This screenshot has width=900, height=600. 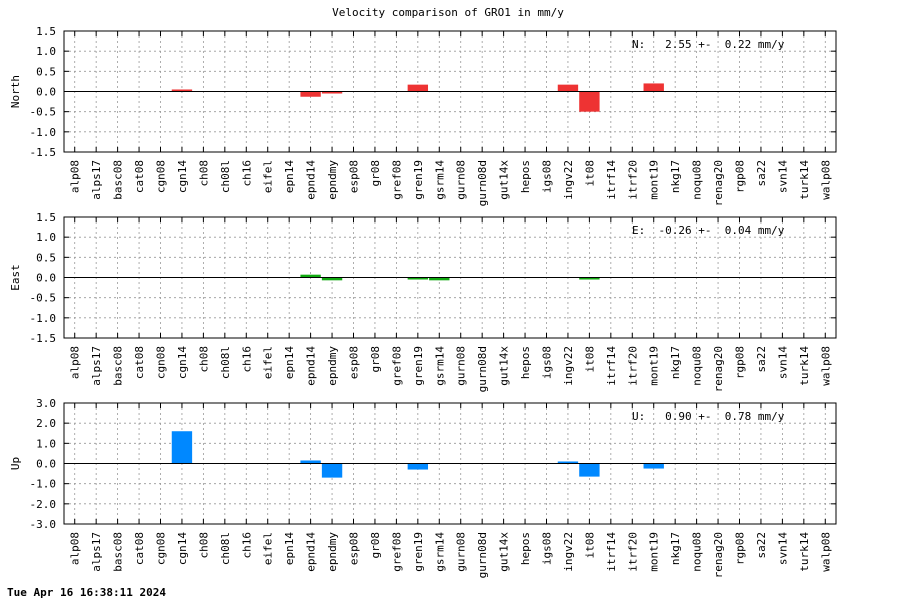 What do you see at coordinates (161, 176) in the screenshot?
I see `x-tick-label: cgn08` at bounding box center [161, 176].